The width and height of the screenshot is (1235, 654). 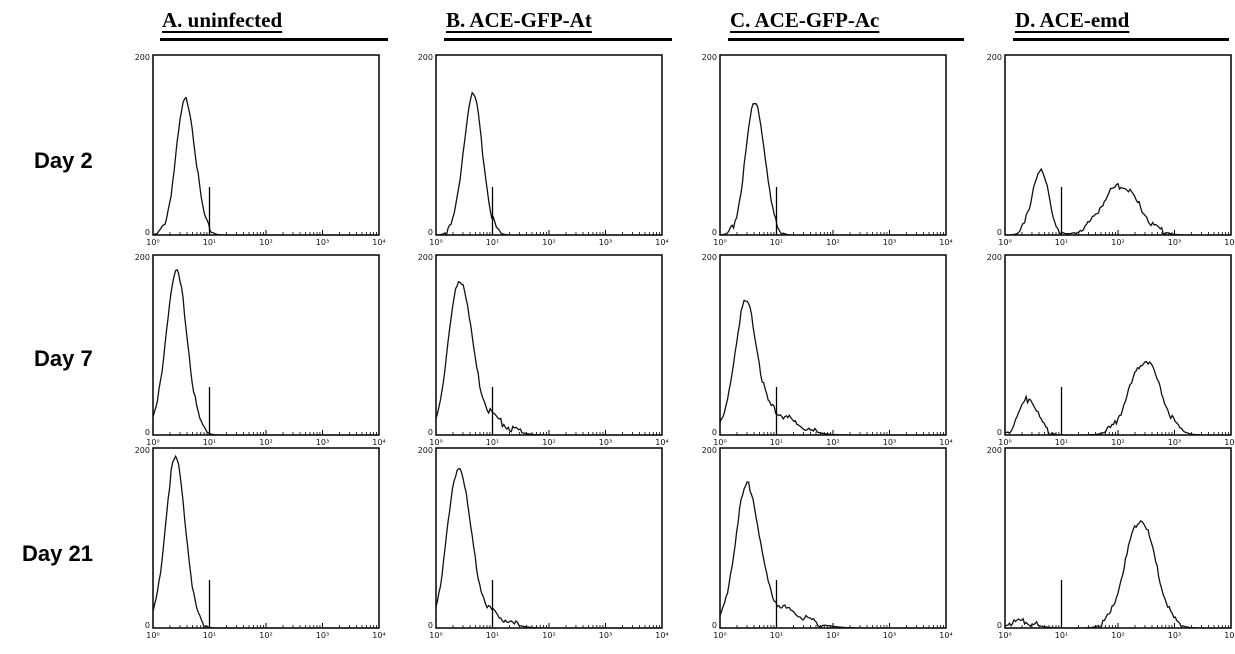 What do you see at coordinates (274, 39) in the screenshot?
I see `column-rule-a` at bounding box center [274, 39].